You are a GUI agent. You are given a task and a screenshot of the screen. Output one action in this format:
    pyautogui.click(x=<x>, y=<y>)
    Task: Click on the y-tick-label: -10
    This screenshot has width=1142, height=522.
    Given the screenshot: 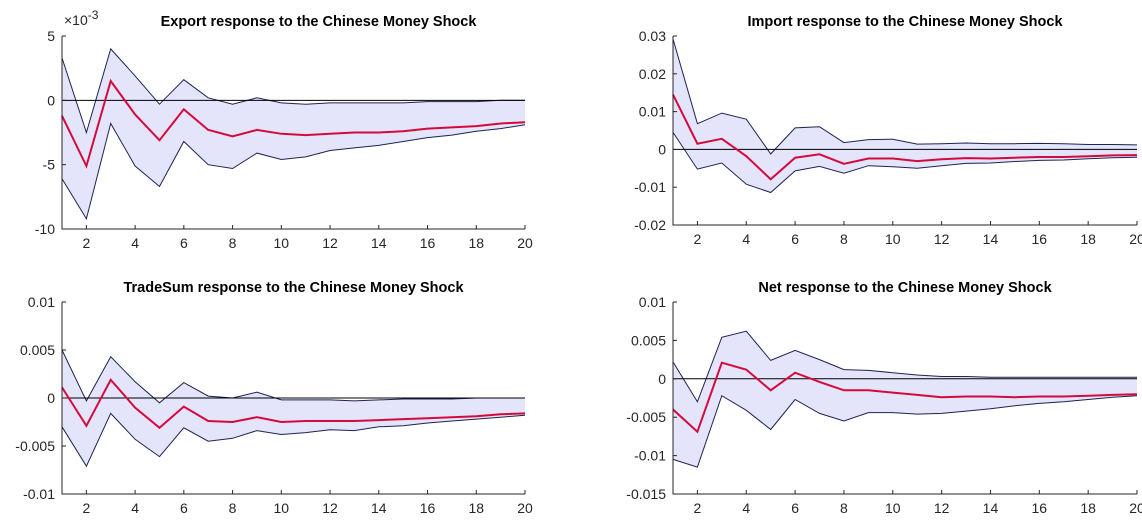 What is the action you would take?
    pyautogui.click(x=45, y=229)
    